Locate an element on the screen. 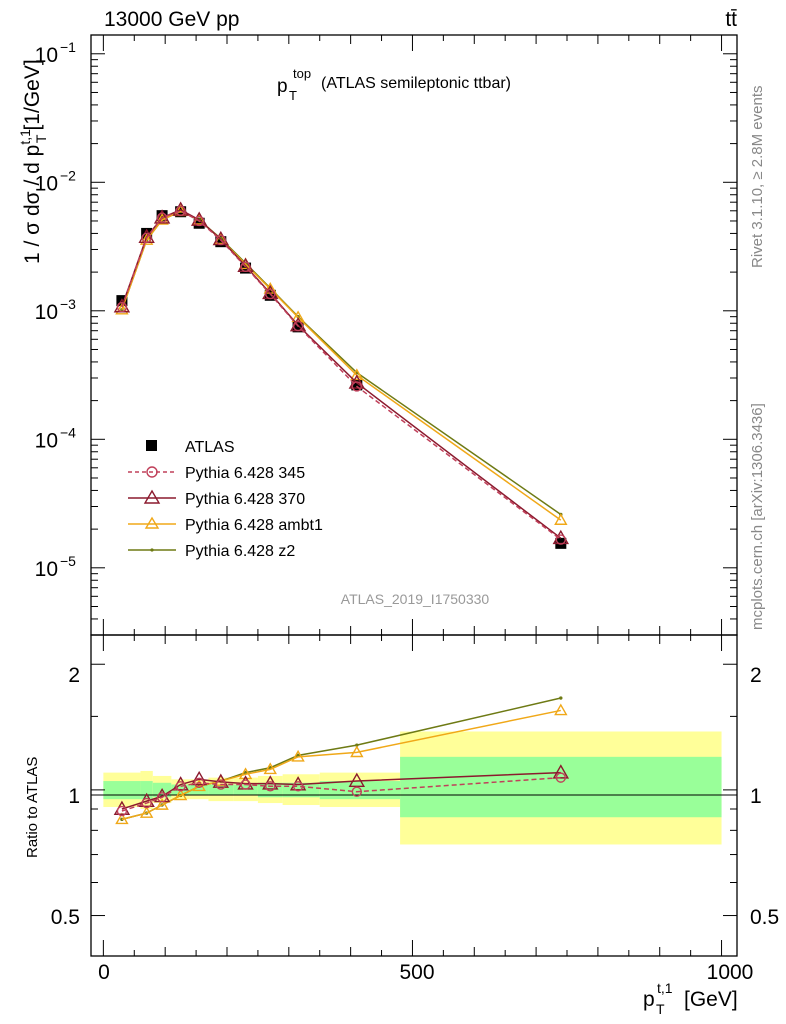 The height and width of the screenshot is (1024, 786). x-axis-label: p t,1 T [GeV] is located at coordinates (690, 998).